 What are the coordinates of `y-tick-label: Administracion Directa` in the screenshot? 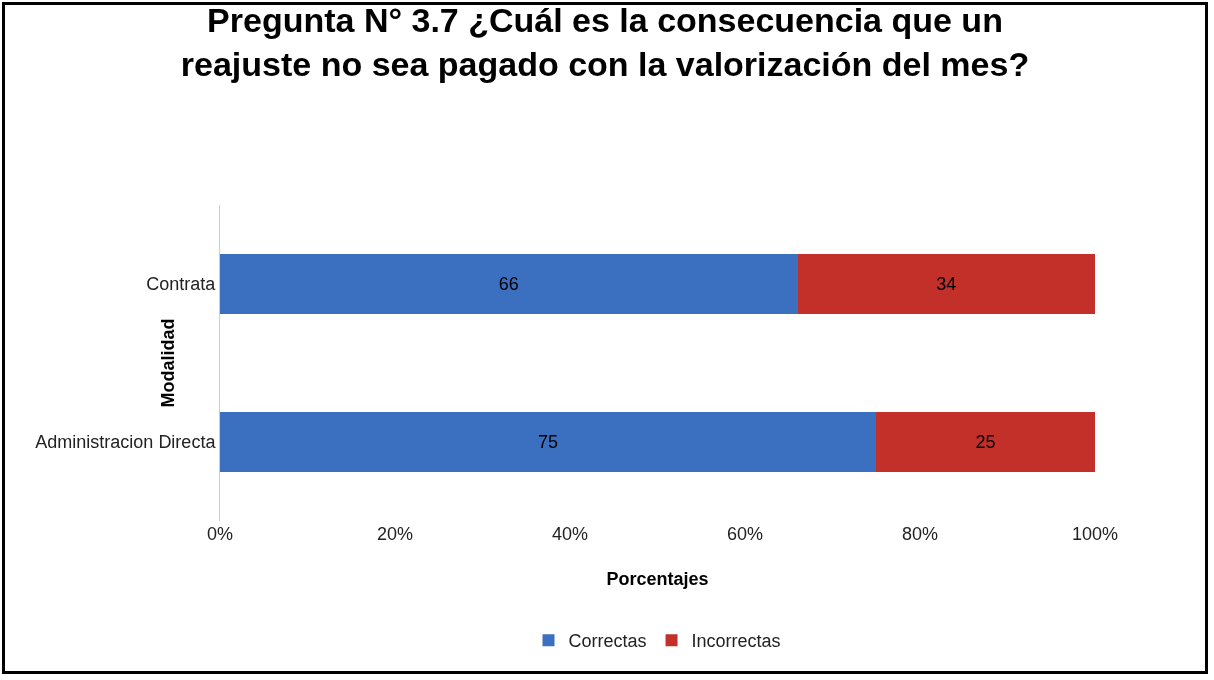 It's located at (126, 442).